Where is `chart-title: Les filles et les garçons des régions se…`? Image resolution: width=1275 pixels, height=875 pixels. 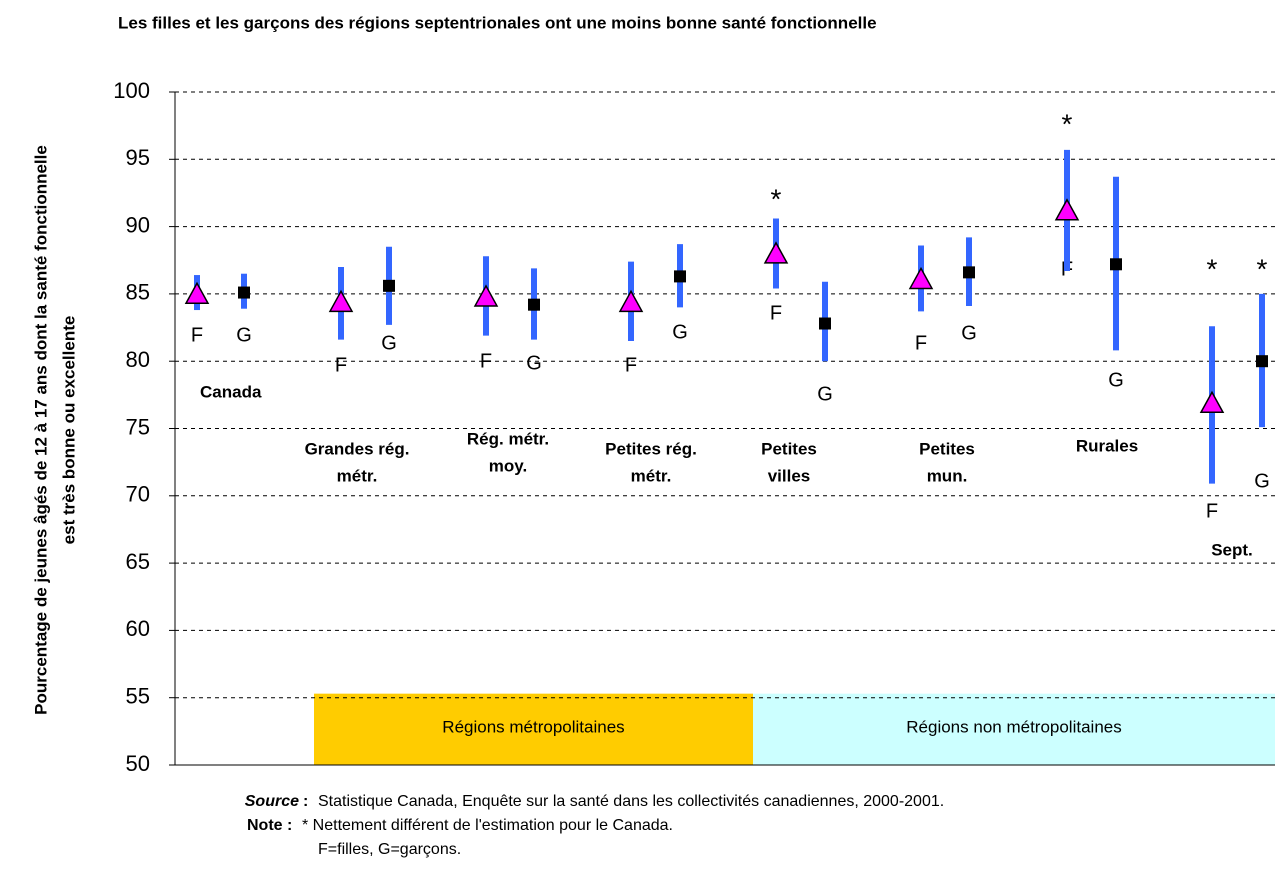
chart-title: Les filles et les garçons des régions se… is located at coordinates (497, 22).